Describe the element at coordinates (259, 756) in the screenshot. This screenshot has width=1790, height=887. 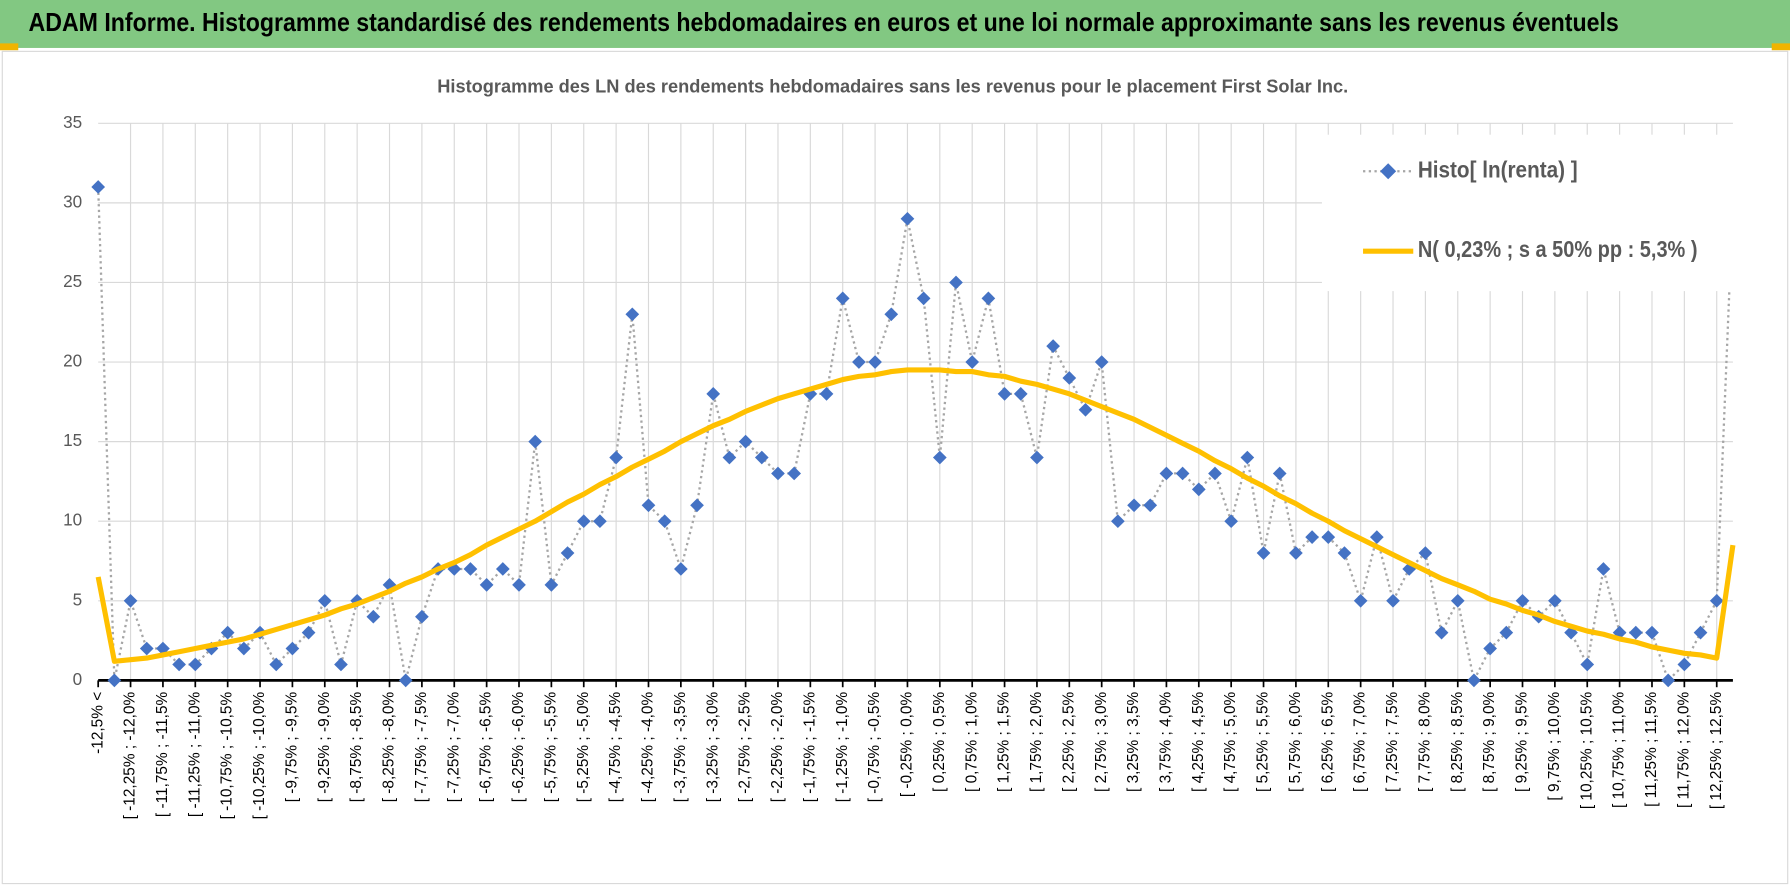
I see `x-tick-label: [ -10,25% ; -10,0%` at that location.